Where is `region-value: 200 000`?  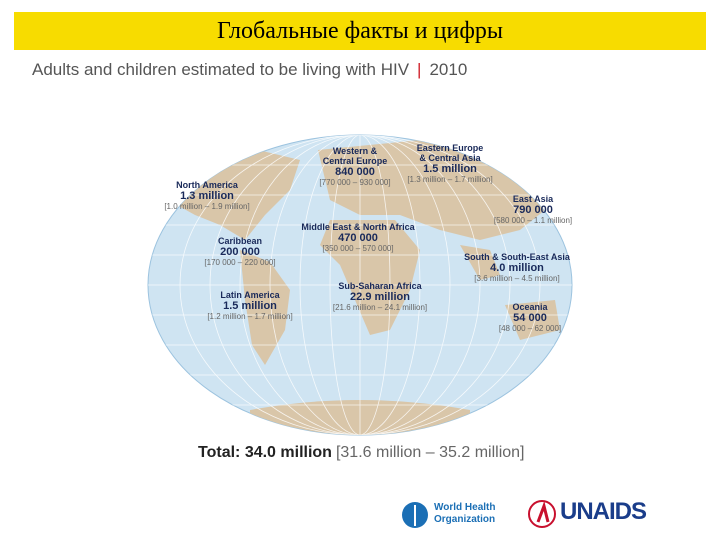
region-value: 200 000 is located at coordinates (240, 252).